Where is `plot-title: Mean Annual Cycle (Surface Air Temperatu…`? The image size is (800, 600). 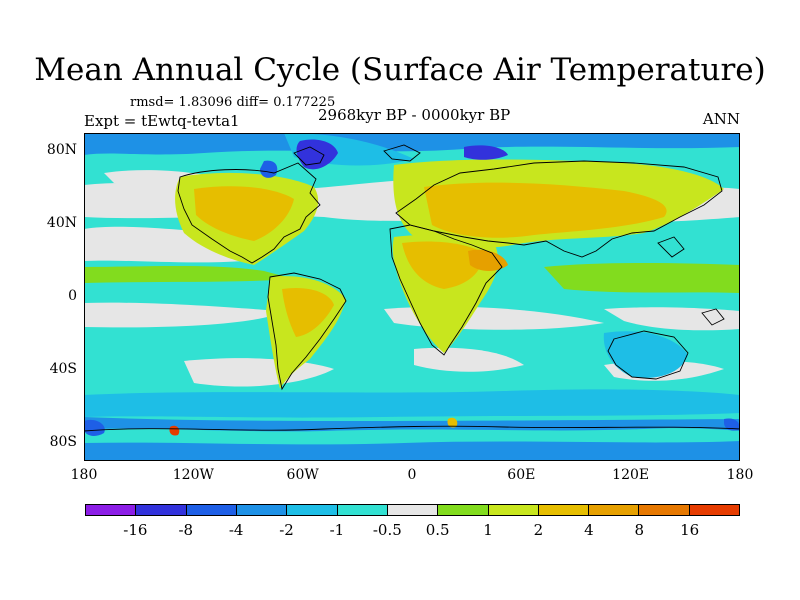
plot-title: Mean Annual Cycle (Surface Air Temperatu… is located at coordinates (400, 70).